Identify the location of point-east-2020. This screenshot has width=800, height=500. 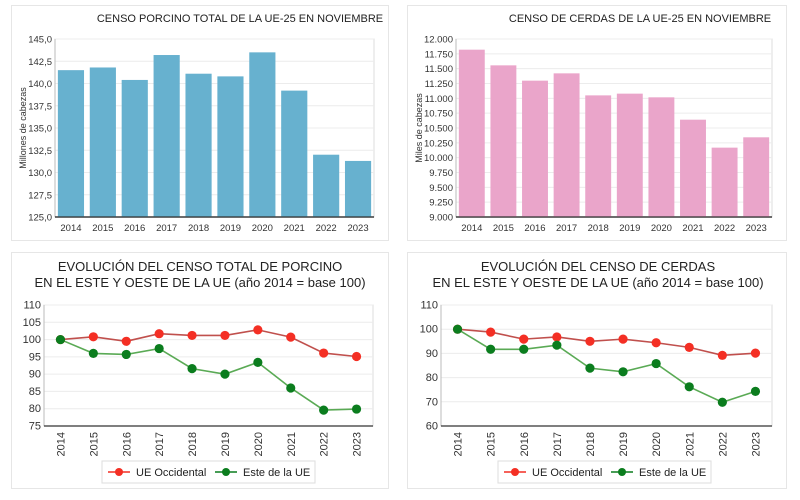
(258, 362).